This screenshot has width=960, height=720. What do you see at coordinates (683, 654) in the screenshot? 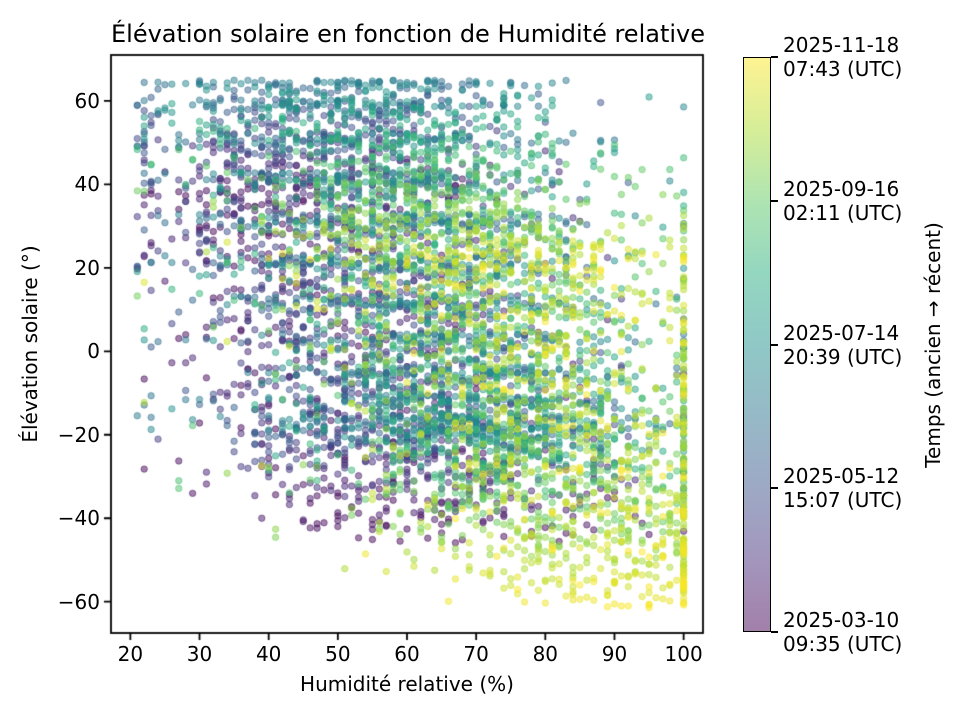
I see `x-tick-label: 100` at bounding box center [683, 654].